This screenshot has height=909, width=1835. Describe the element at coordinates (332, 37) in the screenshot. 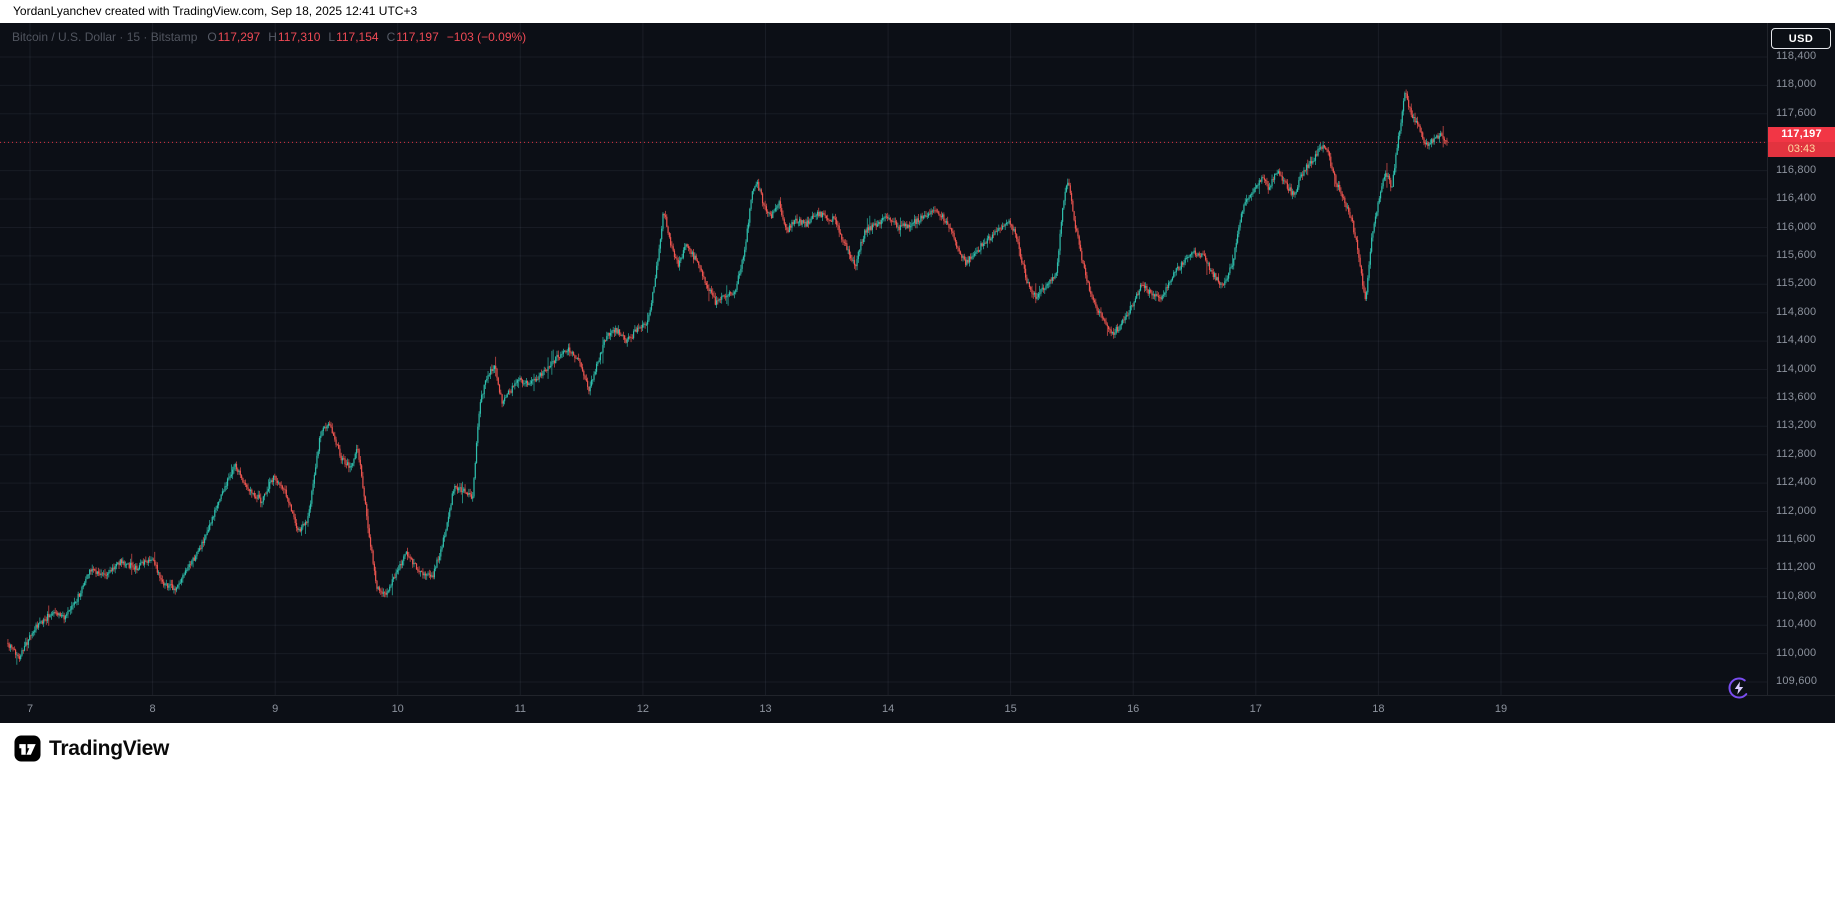

I see `low-label: L` at that location.